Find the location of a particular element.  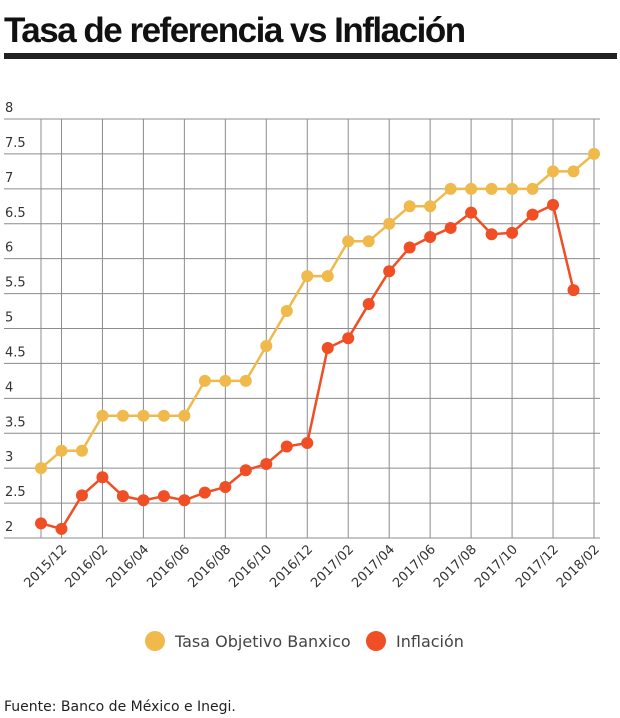

y-tick-label: 5 is located at coordinates (9, 318).